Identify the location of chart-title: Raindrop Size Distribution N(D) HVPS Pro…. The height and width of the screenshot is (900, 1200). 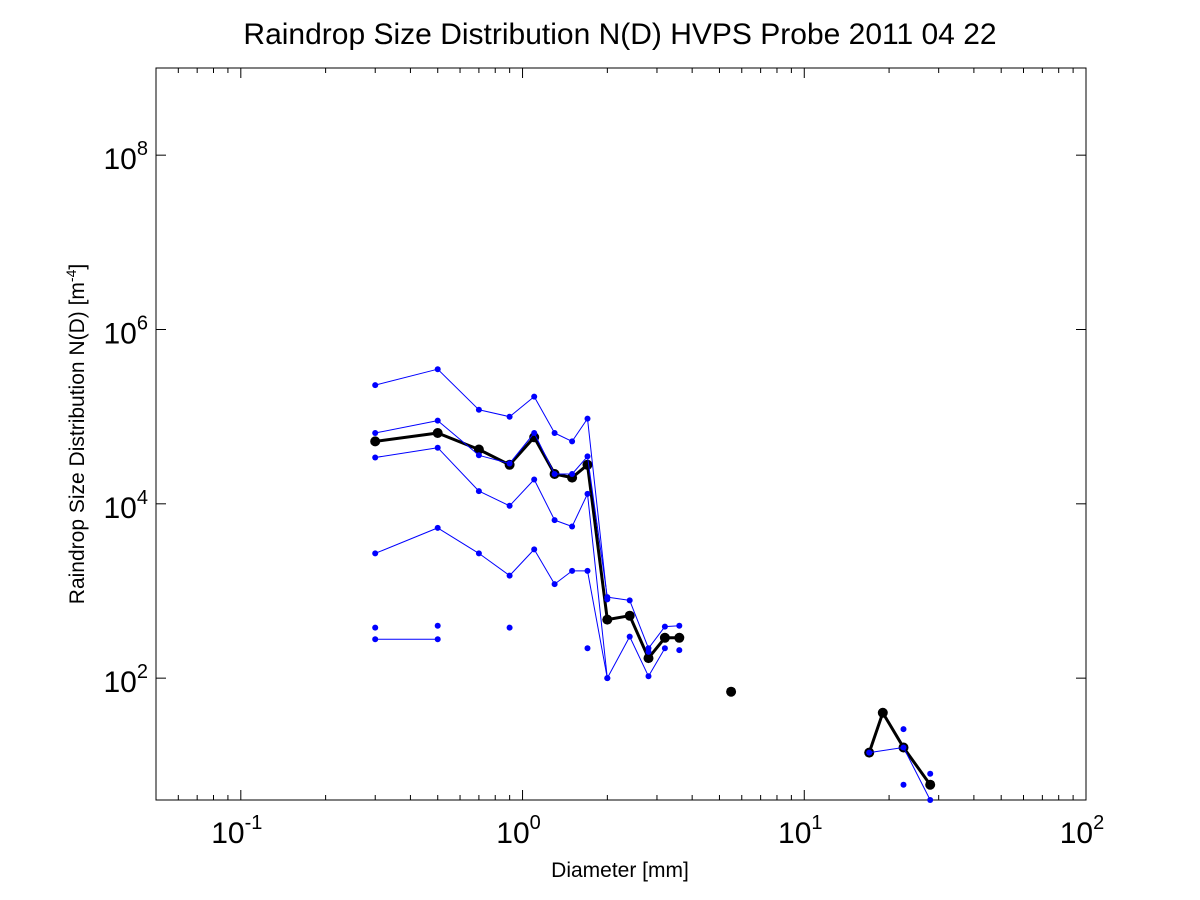
(619, 34).